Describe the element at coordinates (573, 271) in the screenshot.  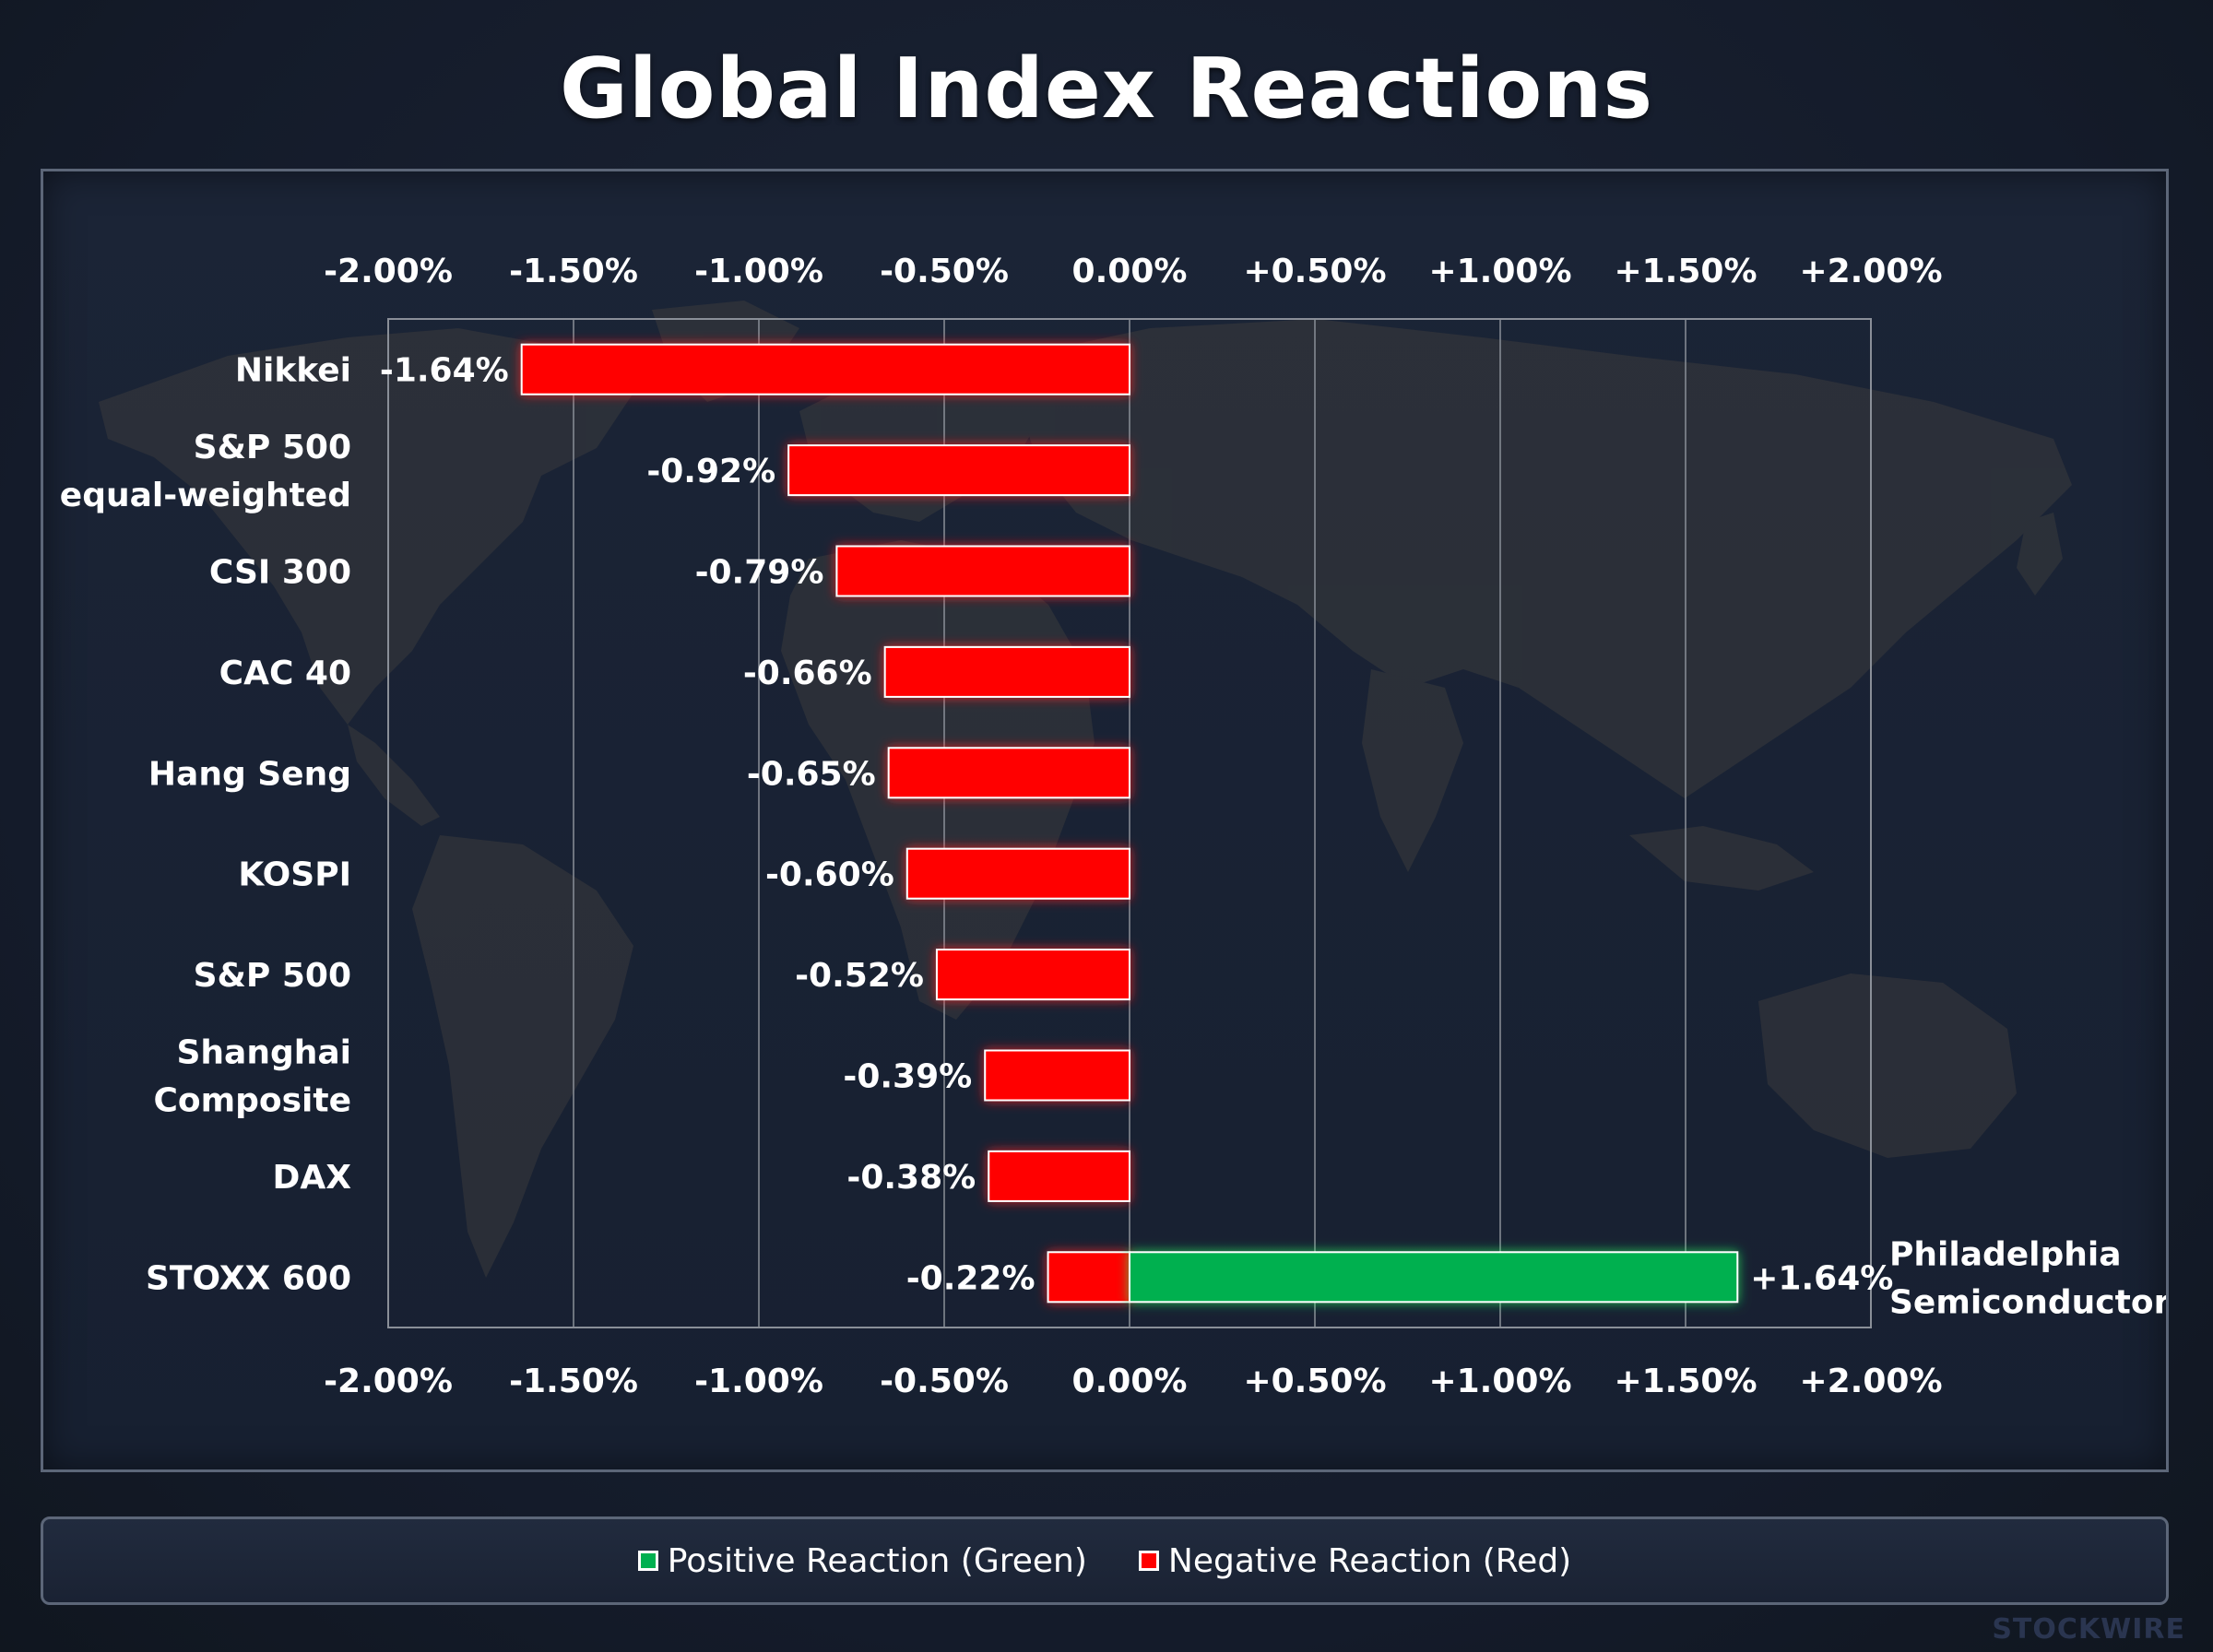
I see `x-tick-label-top: -1.50%` at that location.